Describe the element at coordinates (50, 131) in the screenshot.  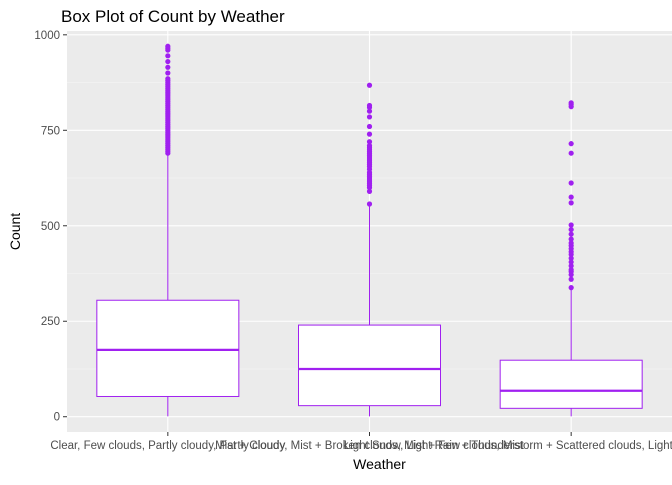
I see `y-tick-label: 750` at that location.